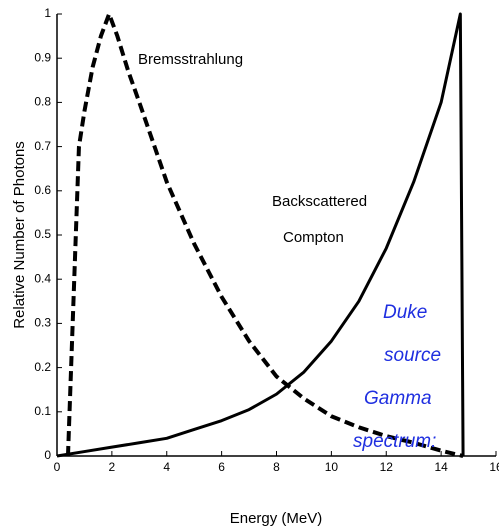 The image size is (499, 531). I want to click on y-tick-label: 0.8, so click(42, 102).